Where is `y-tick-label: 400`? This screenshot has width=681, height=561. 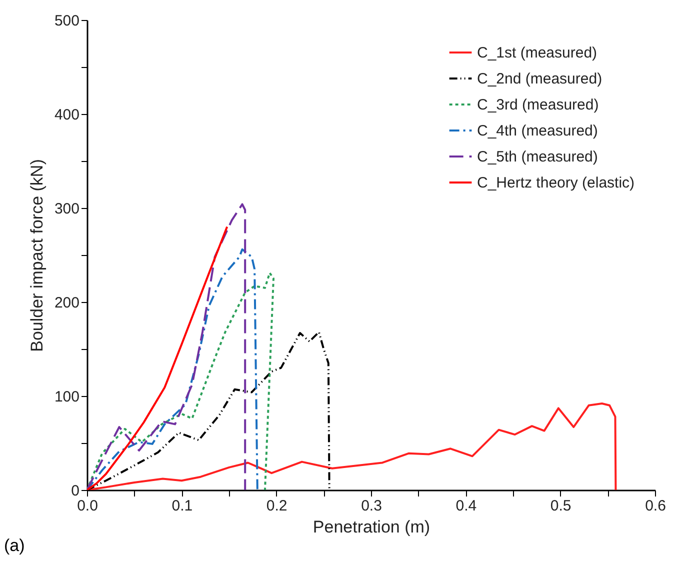 y-tick-label: 400 is located at coordinates (67, 115).